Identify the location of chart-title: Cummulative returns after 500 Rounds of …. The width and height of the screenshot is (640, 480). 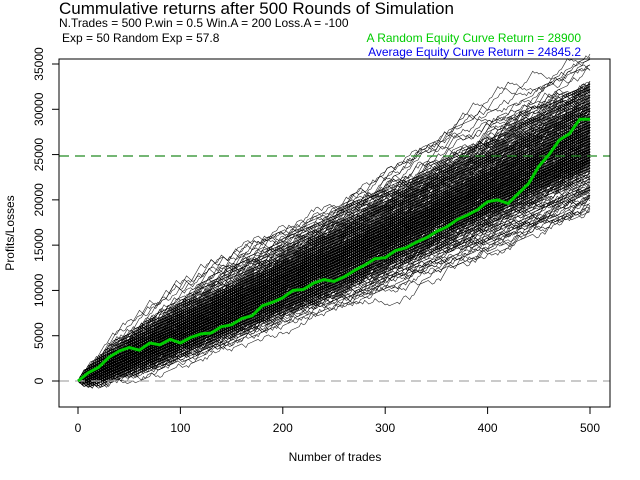
(256, 9).